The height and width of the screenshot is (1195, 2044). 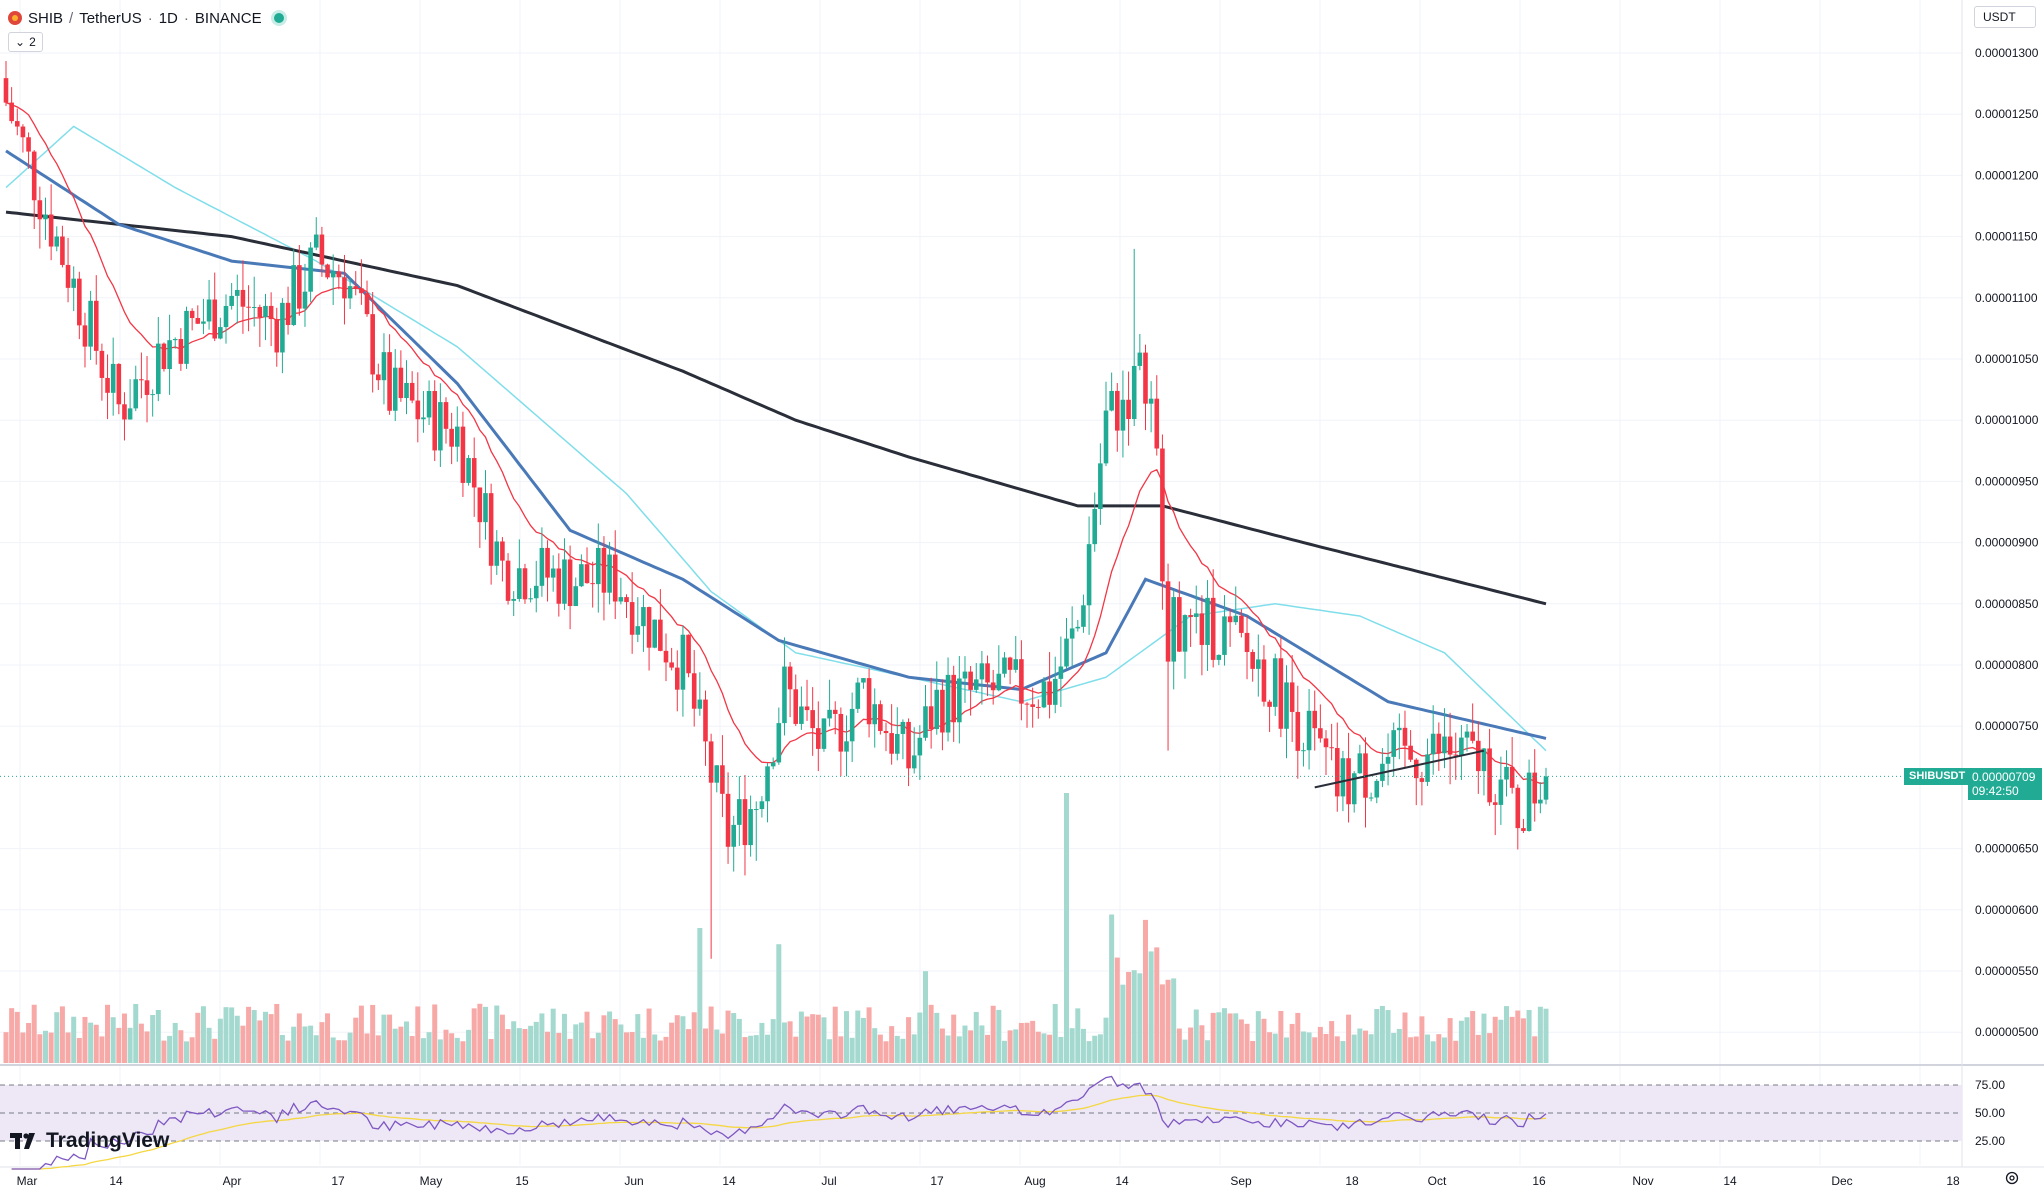 What do you see at coordinates (1995, 791) in the screenshot?
I see `candle-countdown: 09:42:50` at bounding box center [1995, 791].